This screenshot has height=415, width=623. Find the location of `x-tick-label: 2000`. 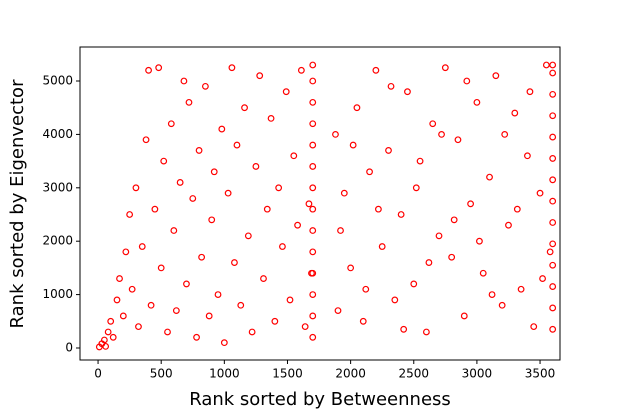

x-tick-label: 2000 is located at coordinates (350, 374).